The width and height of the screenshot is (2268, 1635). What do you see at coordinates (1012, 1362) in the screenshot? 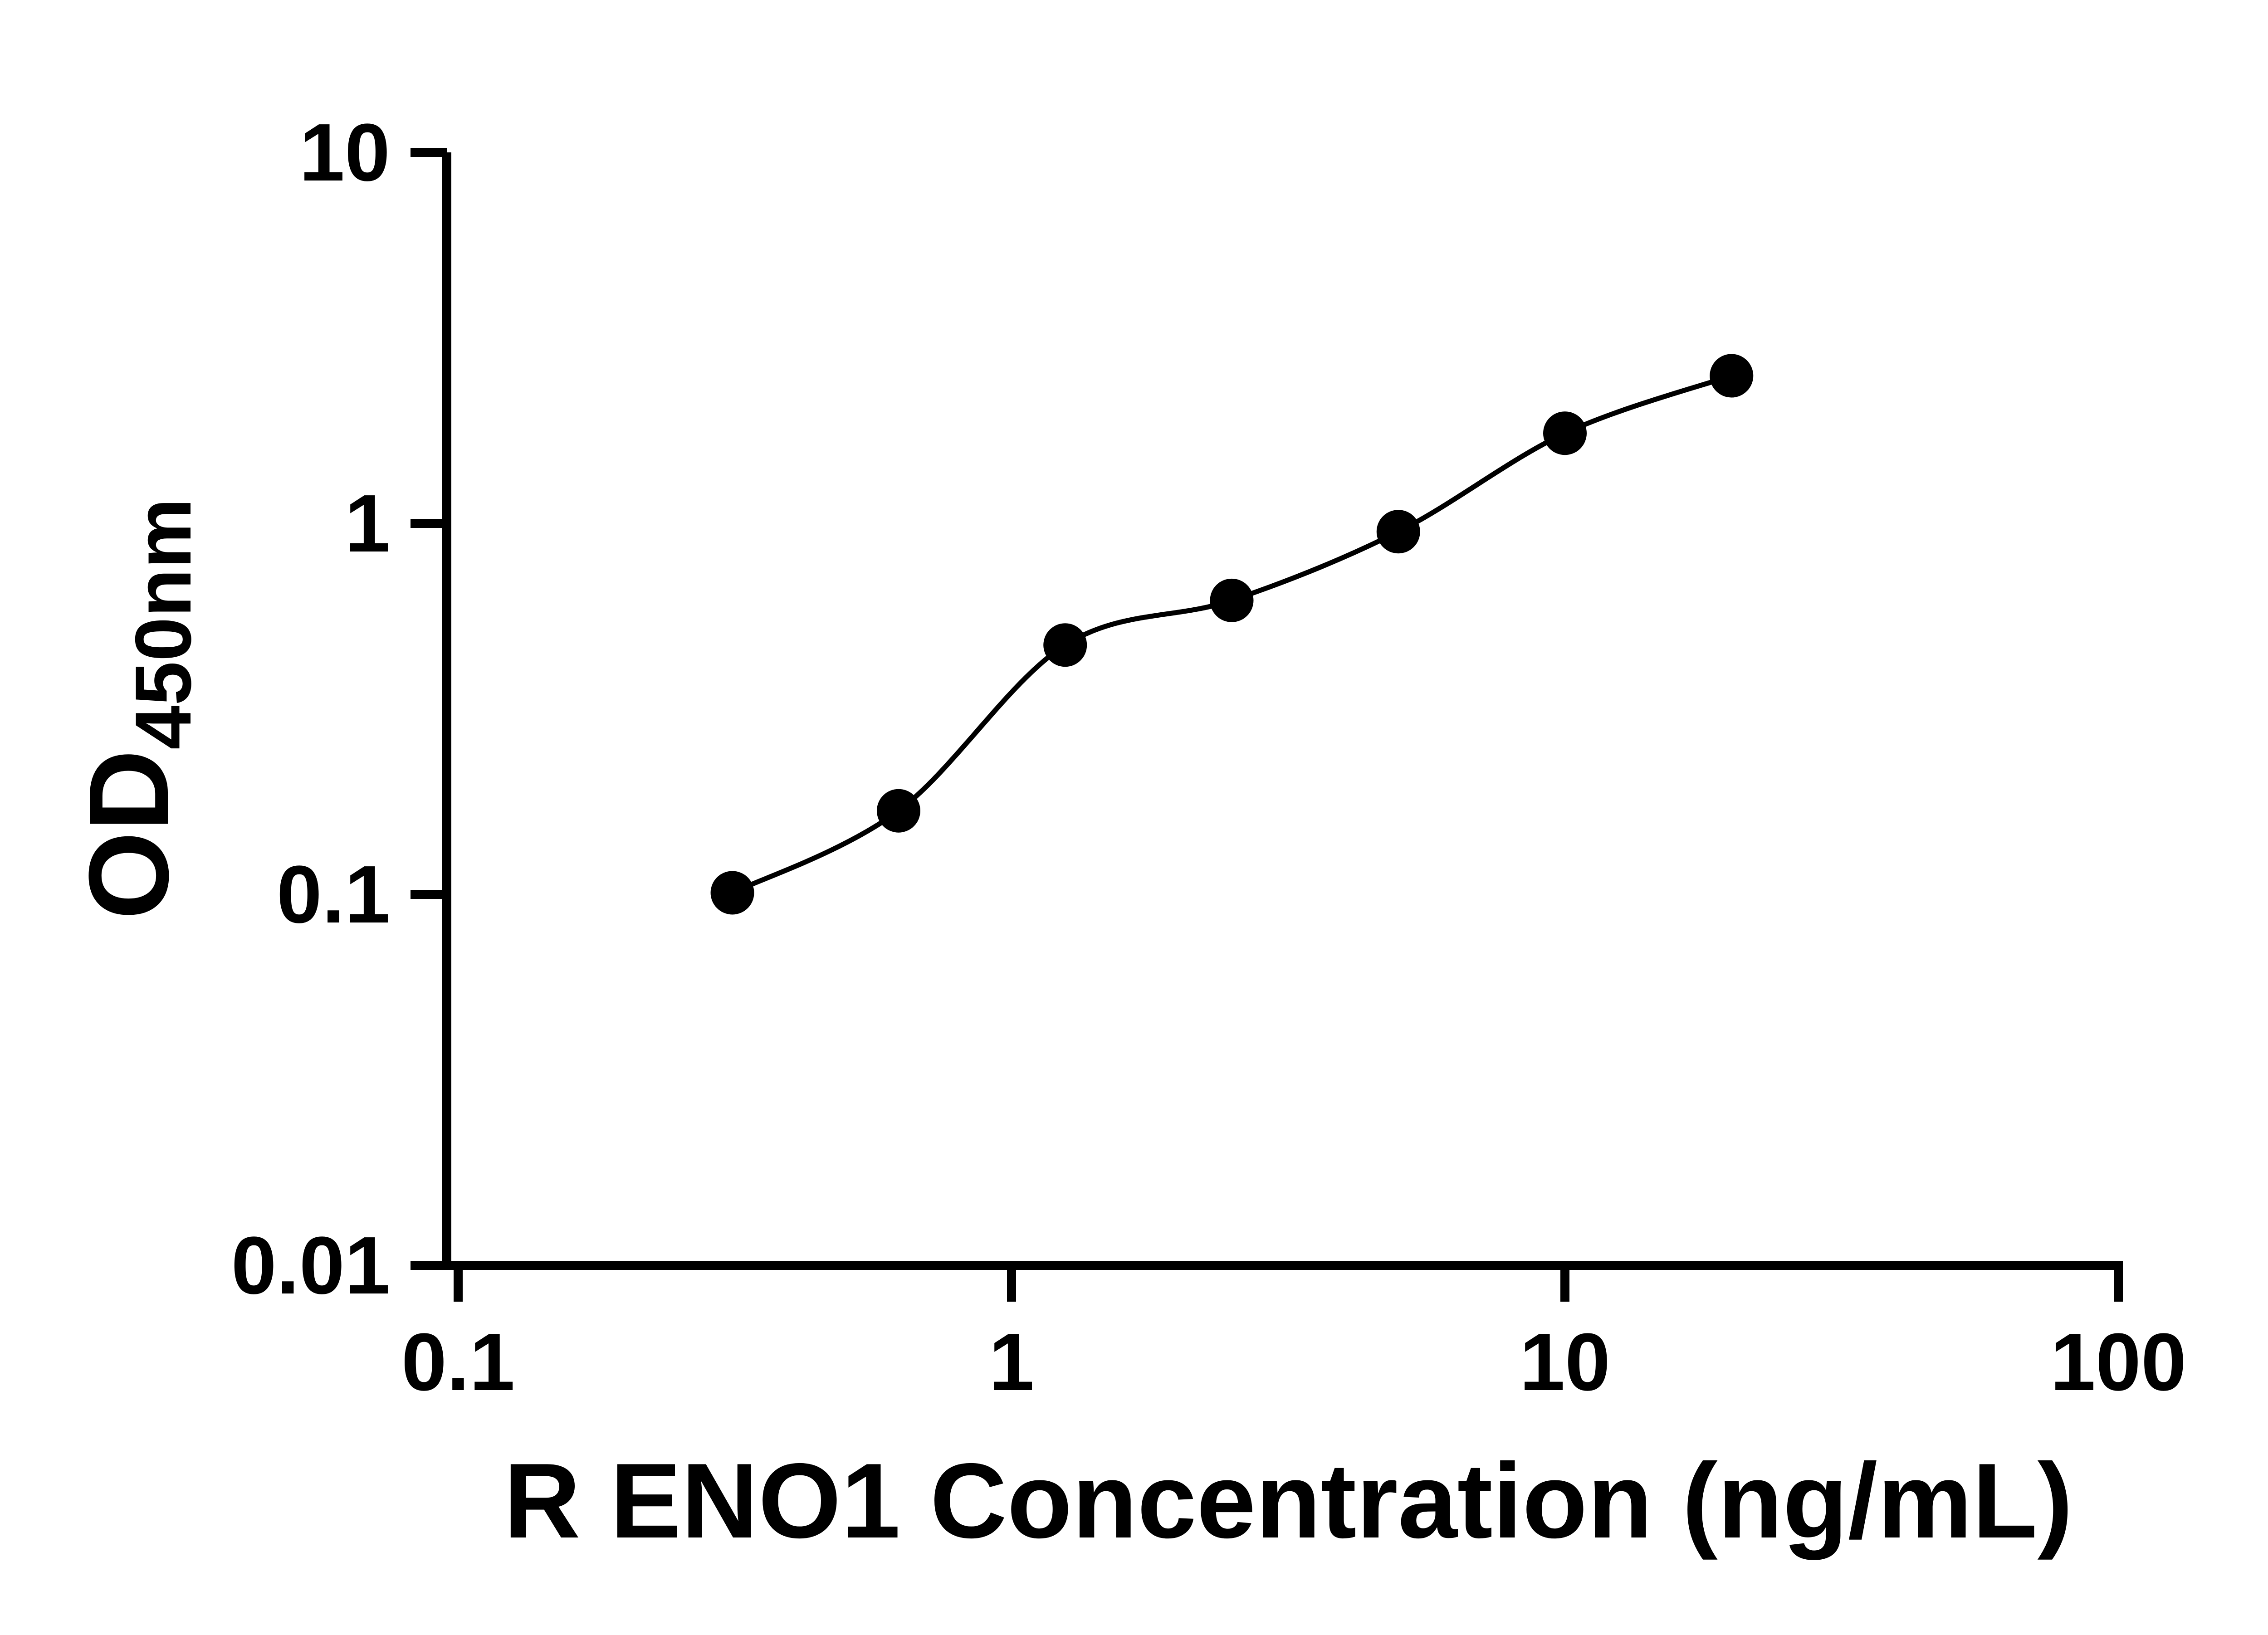
I see `x-tick-label: 1` at bounding box center [1012, 1362].